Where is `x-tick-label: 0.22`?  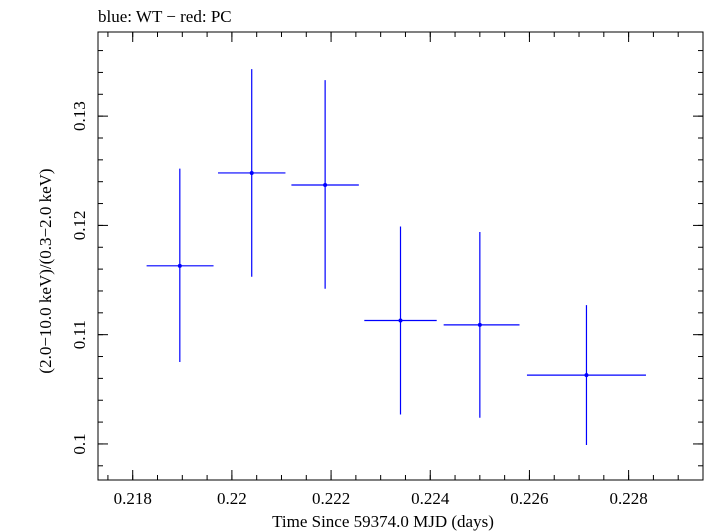 x-tick-label: 0.22 is located at coordinates (232, 498).